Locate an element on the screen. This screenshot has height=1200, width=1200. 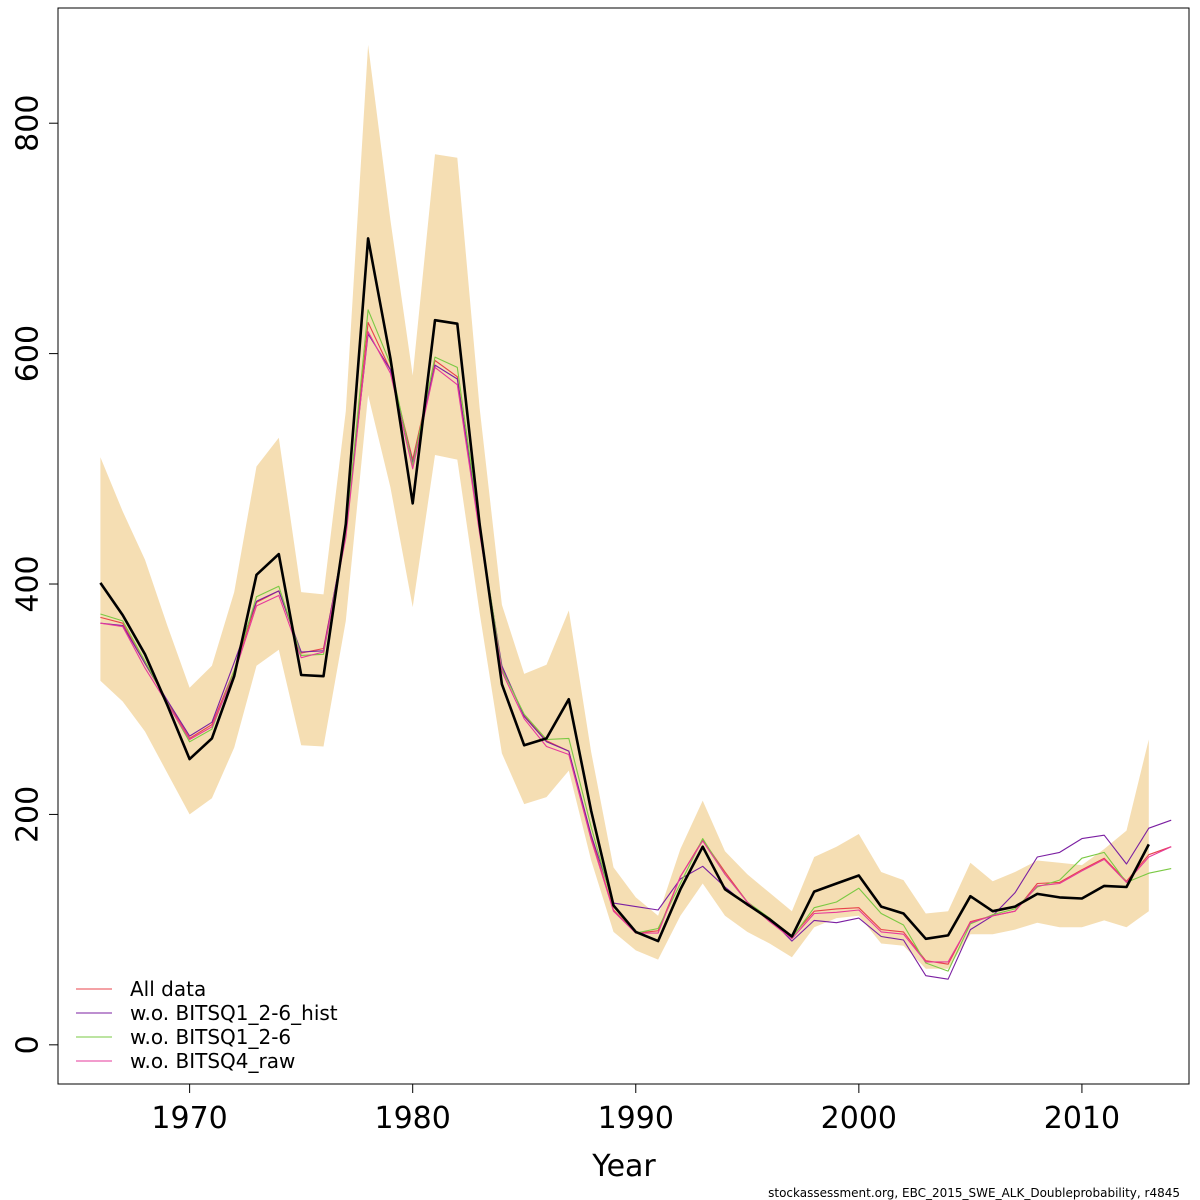
y-tick-label: 200 is located at coordinates (28, 814).